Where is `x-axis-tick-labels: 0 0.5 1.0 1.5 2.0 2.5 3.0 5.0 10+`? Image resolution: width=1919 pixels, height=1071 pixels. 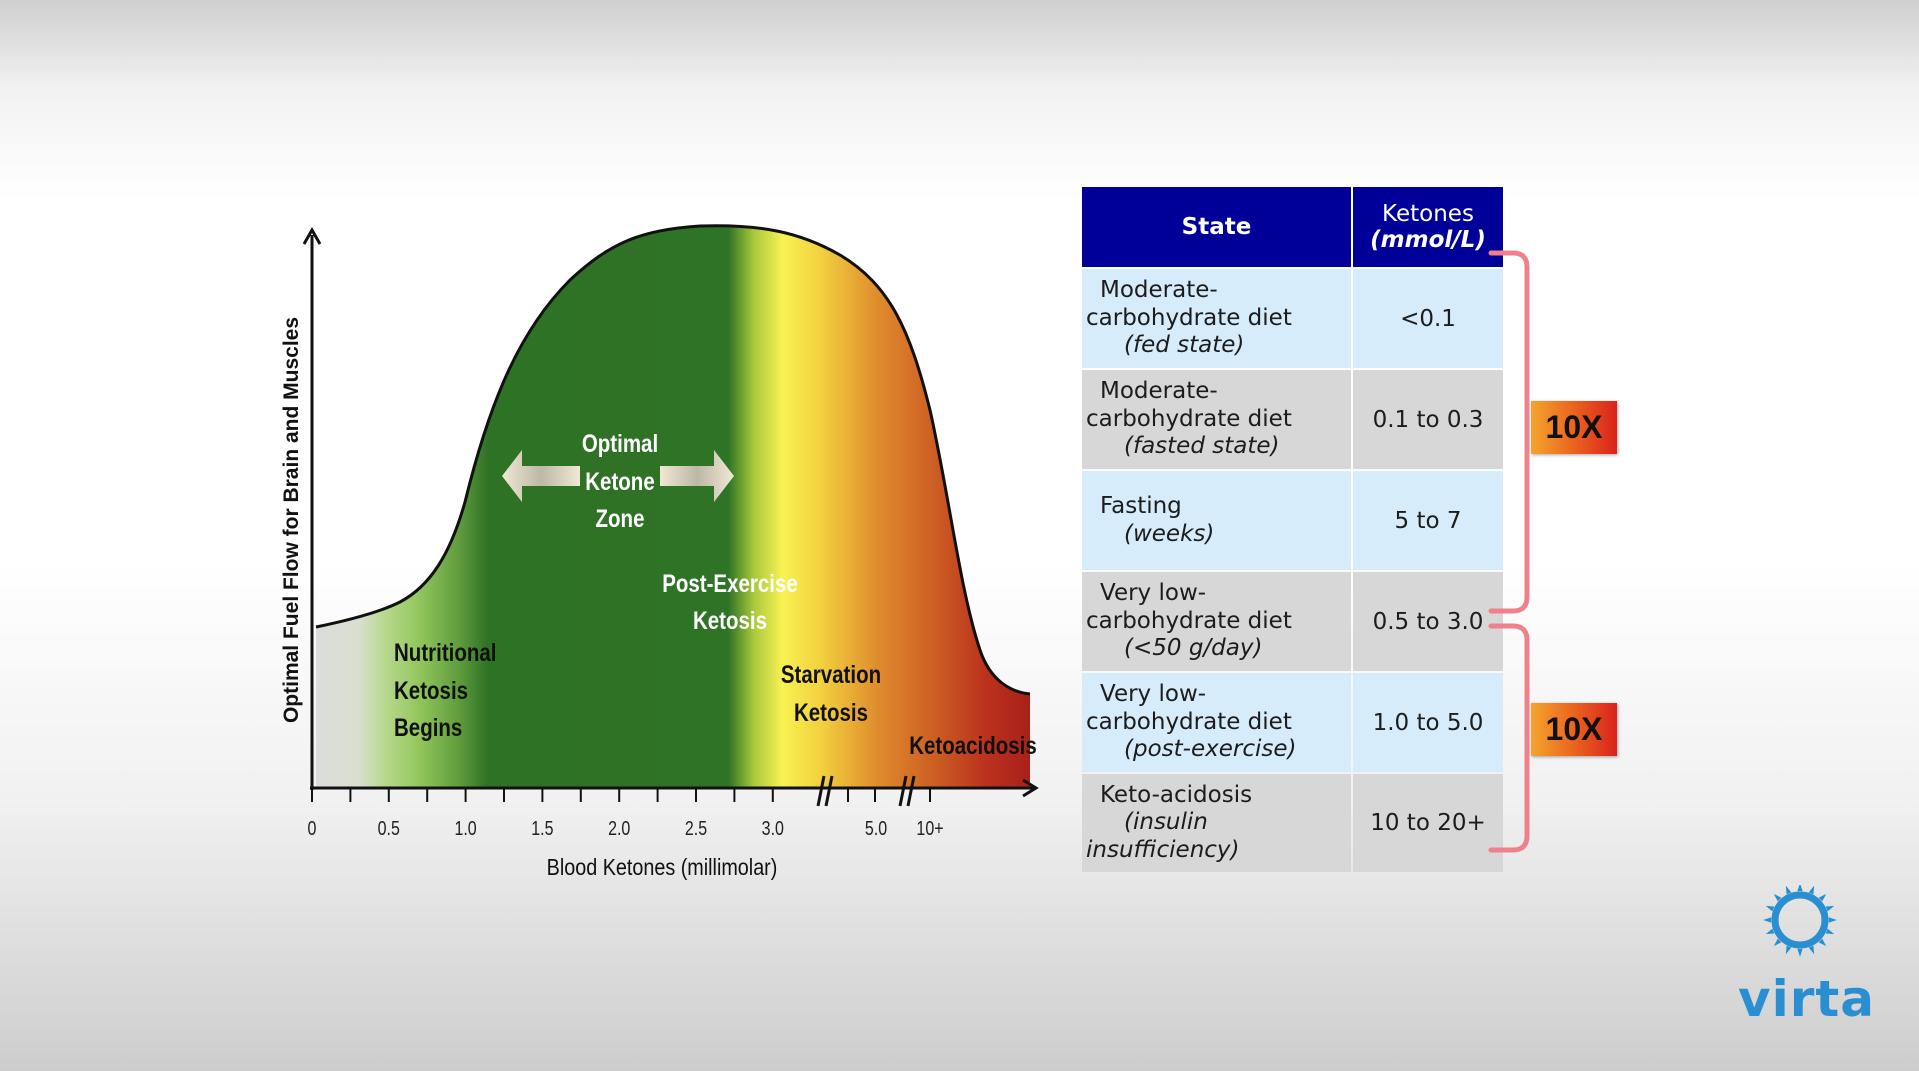
x-axis-tick-labels: 0 0.5 1.0 1.5 2.0 2.5 3.0 5.0 10+ is located at coordinates (626, 828).